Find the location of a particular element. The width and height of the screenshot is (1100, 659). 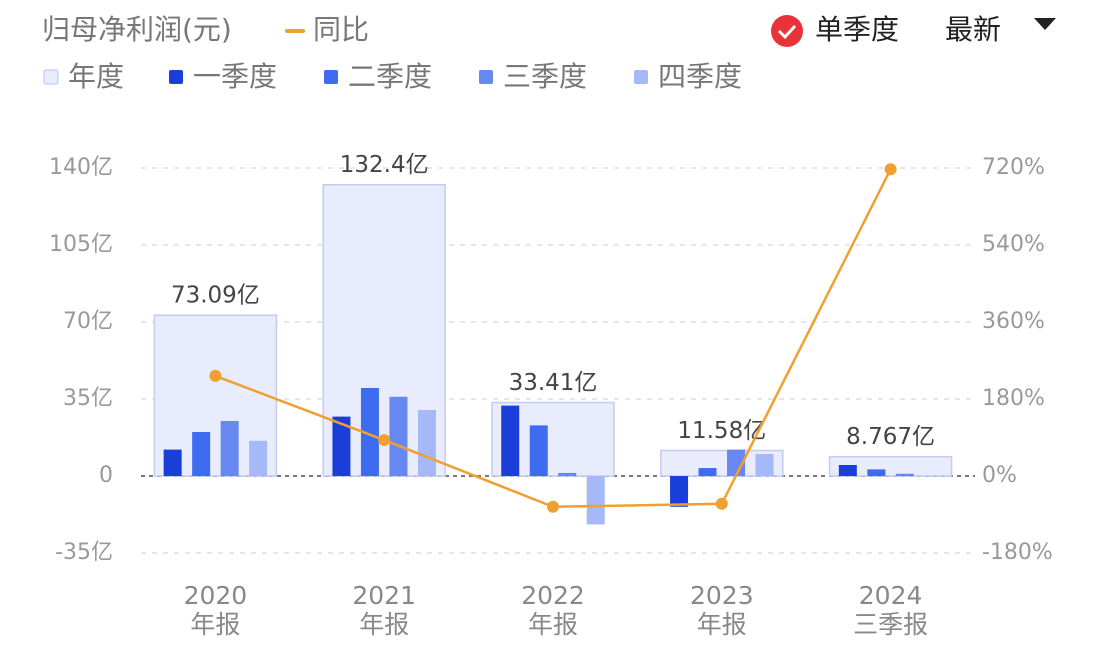

x-tick-label: 2021 is located at coordinates (384, 595).